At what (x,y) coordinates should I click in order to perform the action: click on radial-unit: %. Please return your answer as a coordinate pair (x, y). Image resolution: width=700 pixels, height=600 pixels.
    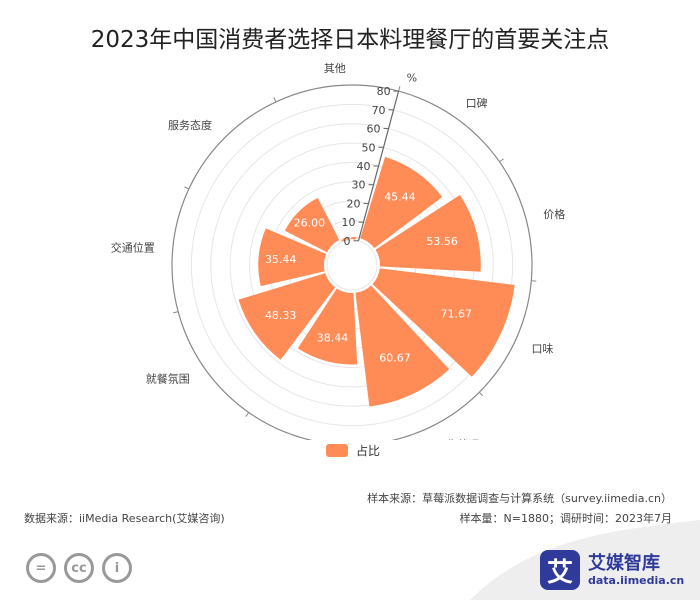
    Looking at the image, I should click on (412, 77).